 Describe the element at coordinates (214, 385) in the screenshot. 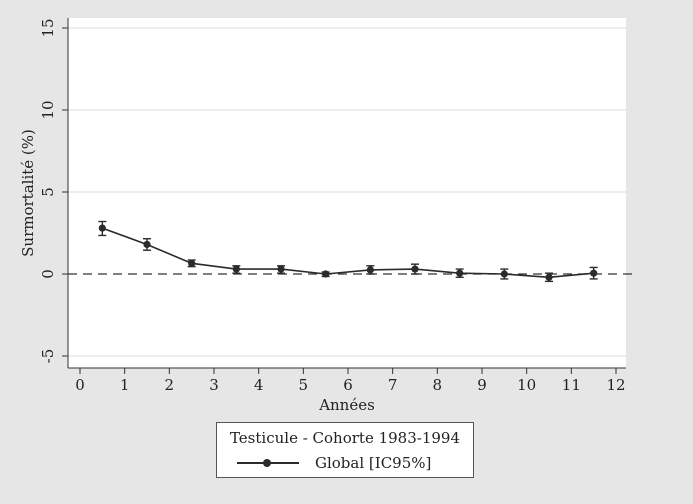

I see `x-tick-label: 3` at that location.